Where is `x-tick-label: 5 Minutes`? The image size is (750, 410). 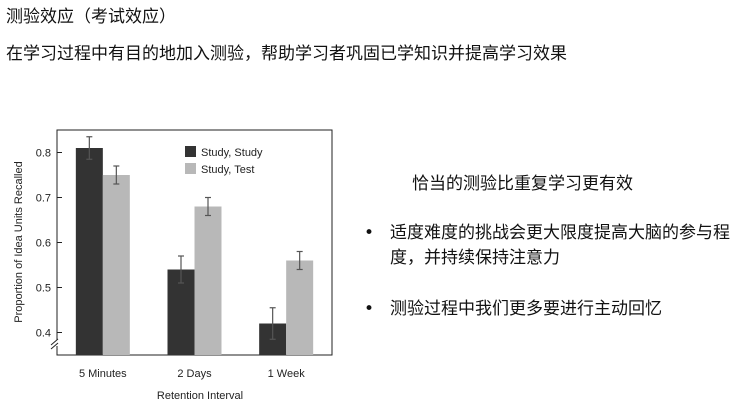
x-tick-label: 5 Minutes is located at coordinates (103, 374).